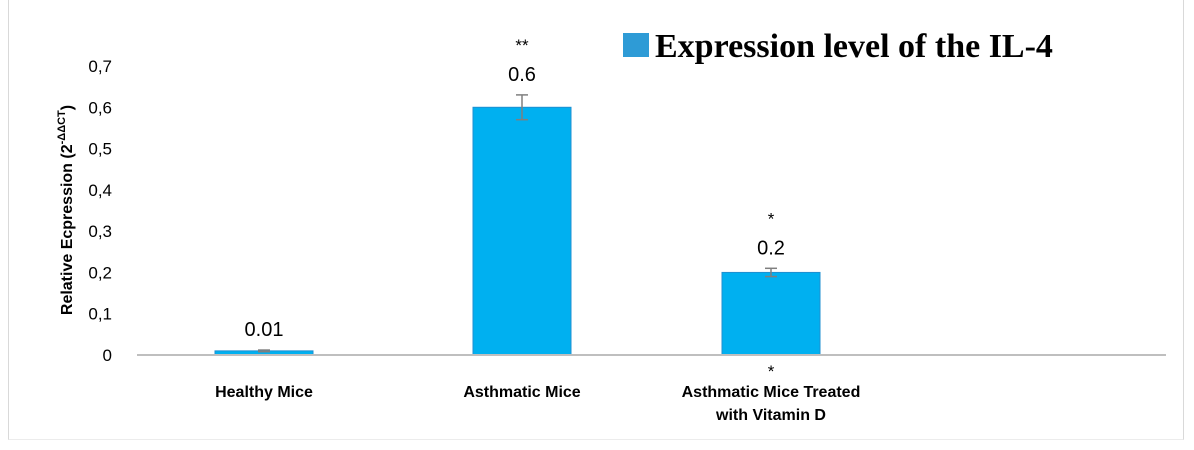  Describe the element at coordinates (100, 66) in the screenshot. I see `y-tick-label: 0,7` at that location.